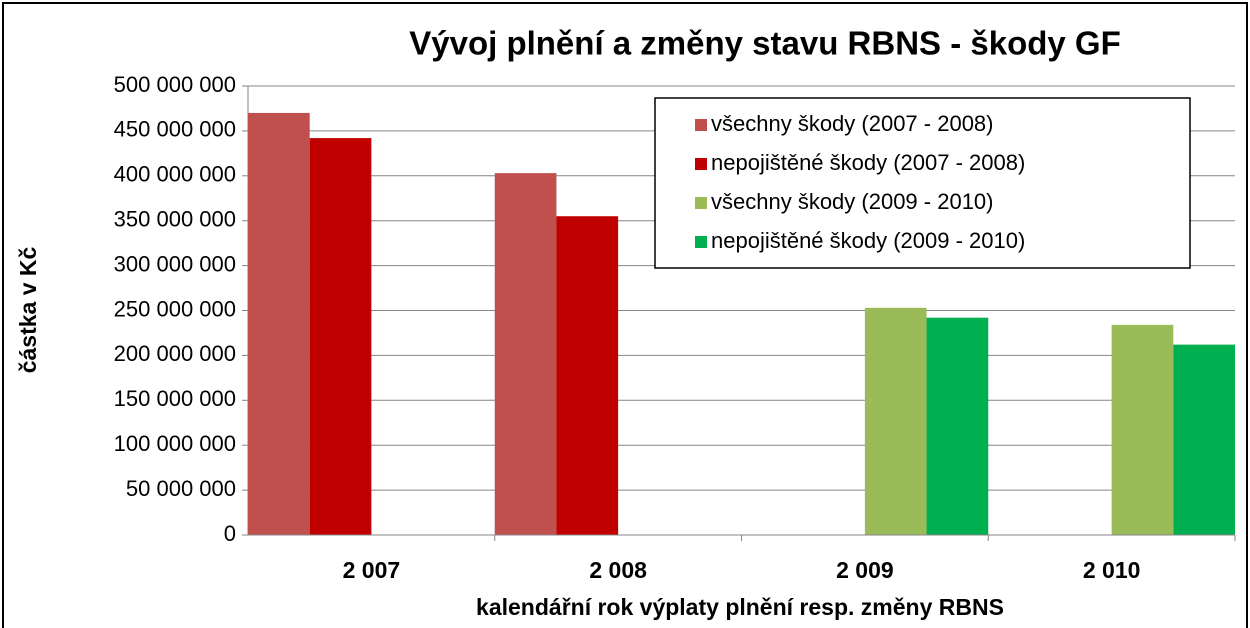 The width and height of the screenshot is (1250, 628). I want to click on legend-label: všechny škody (2009 - 2010), so click(852, 201).